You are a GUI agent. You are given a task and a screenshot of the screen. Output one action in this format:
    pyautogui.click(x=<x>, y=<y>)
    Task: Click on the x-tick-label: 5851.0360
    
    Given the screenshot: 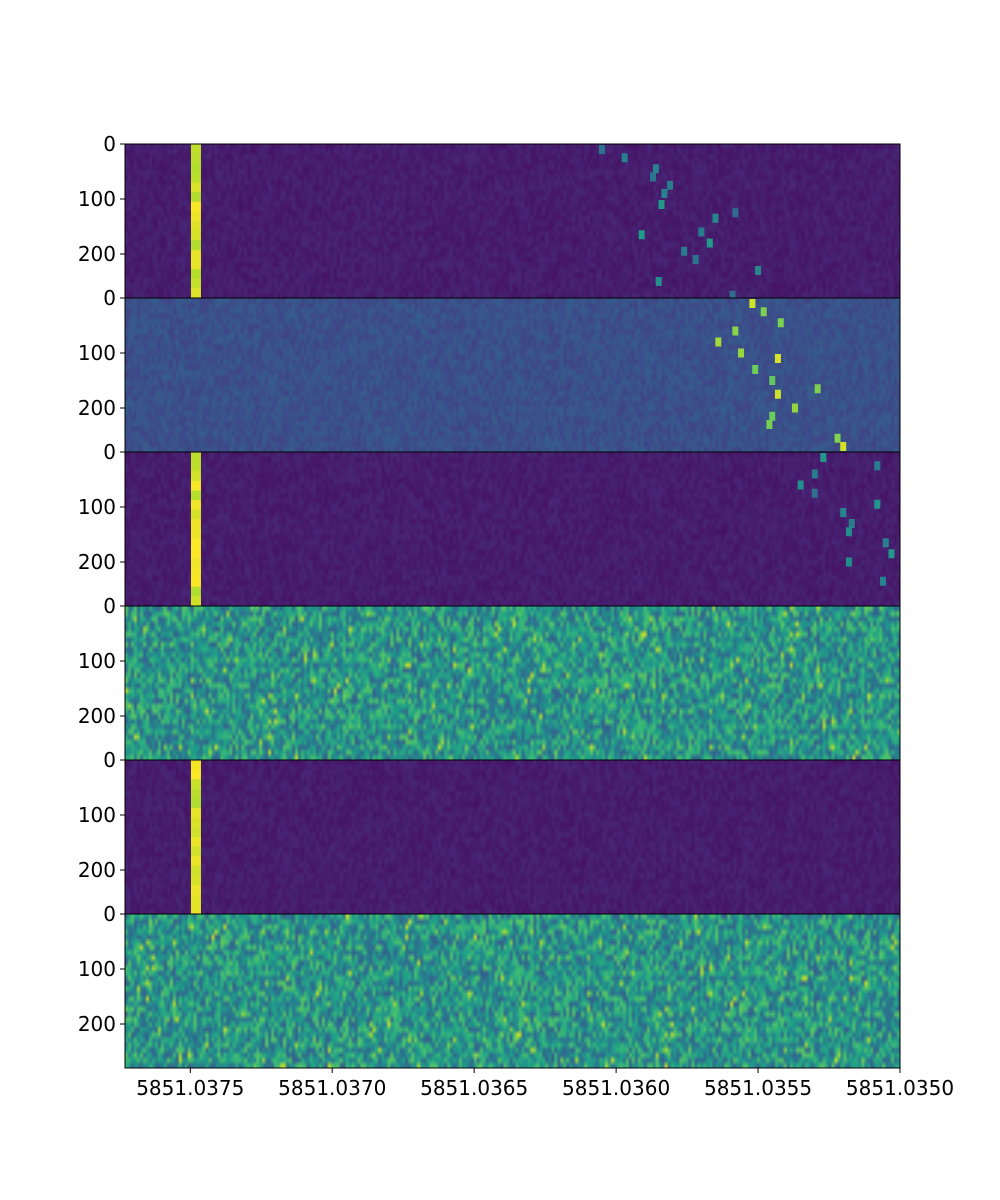 What is the action you would take?
    pyautogui.click(x=616, y=1088)
    